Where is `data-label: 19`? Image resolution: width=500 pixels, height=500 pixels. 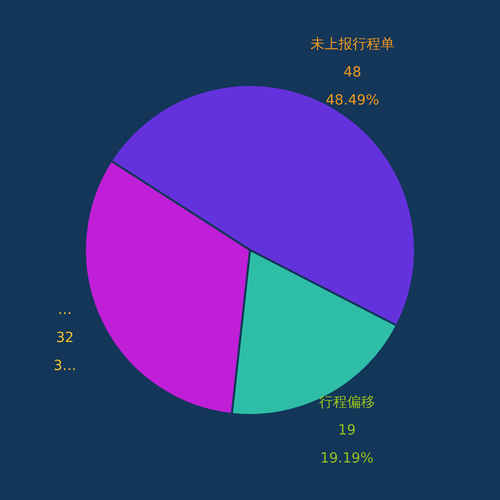 data-label: 19 is located at coordinates (347, 430).